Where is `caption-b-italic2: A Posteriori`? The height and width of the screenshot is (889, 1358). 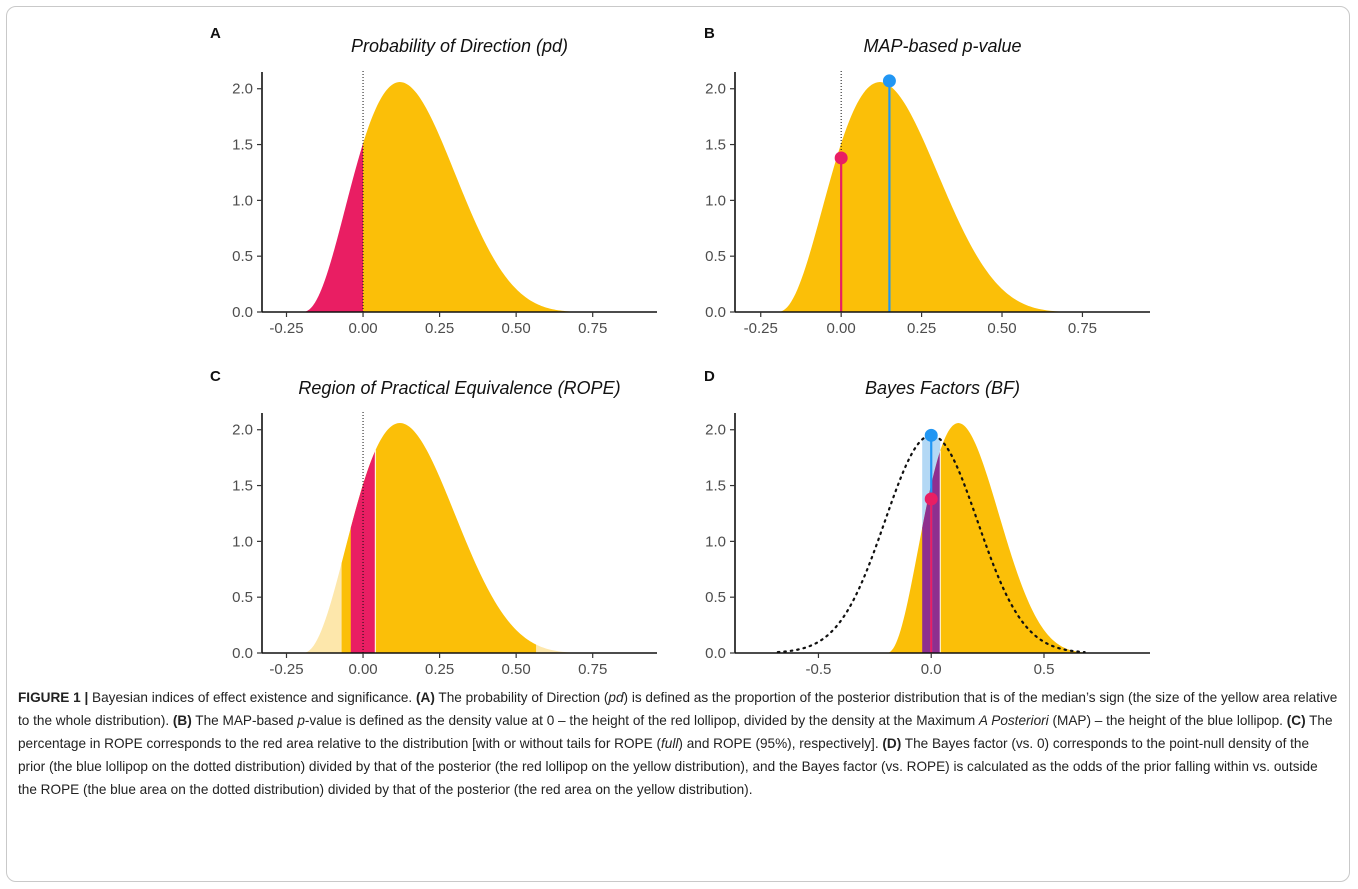 caption-b-italic2: A Posteriori is located at coordinates (1013, 720).